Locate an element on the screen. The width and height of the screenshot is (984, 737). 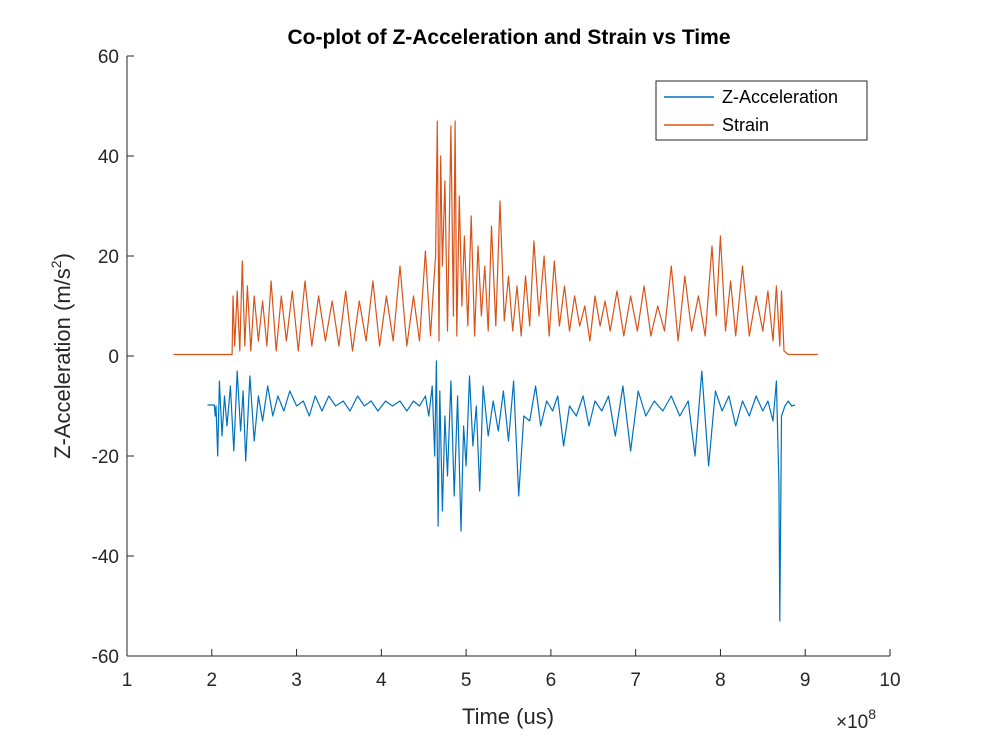
y-tick-label: 20 is located at coordinates (108, 257).